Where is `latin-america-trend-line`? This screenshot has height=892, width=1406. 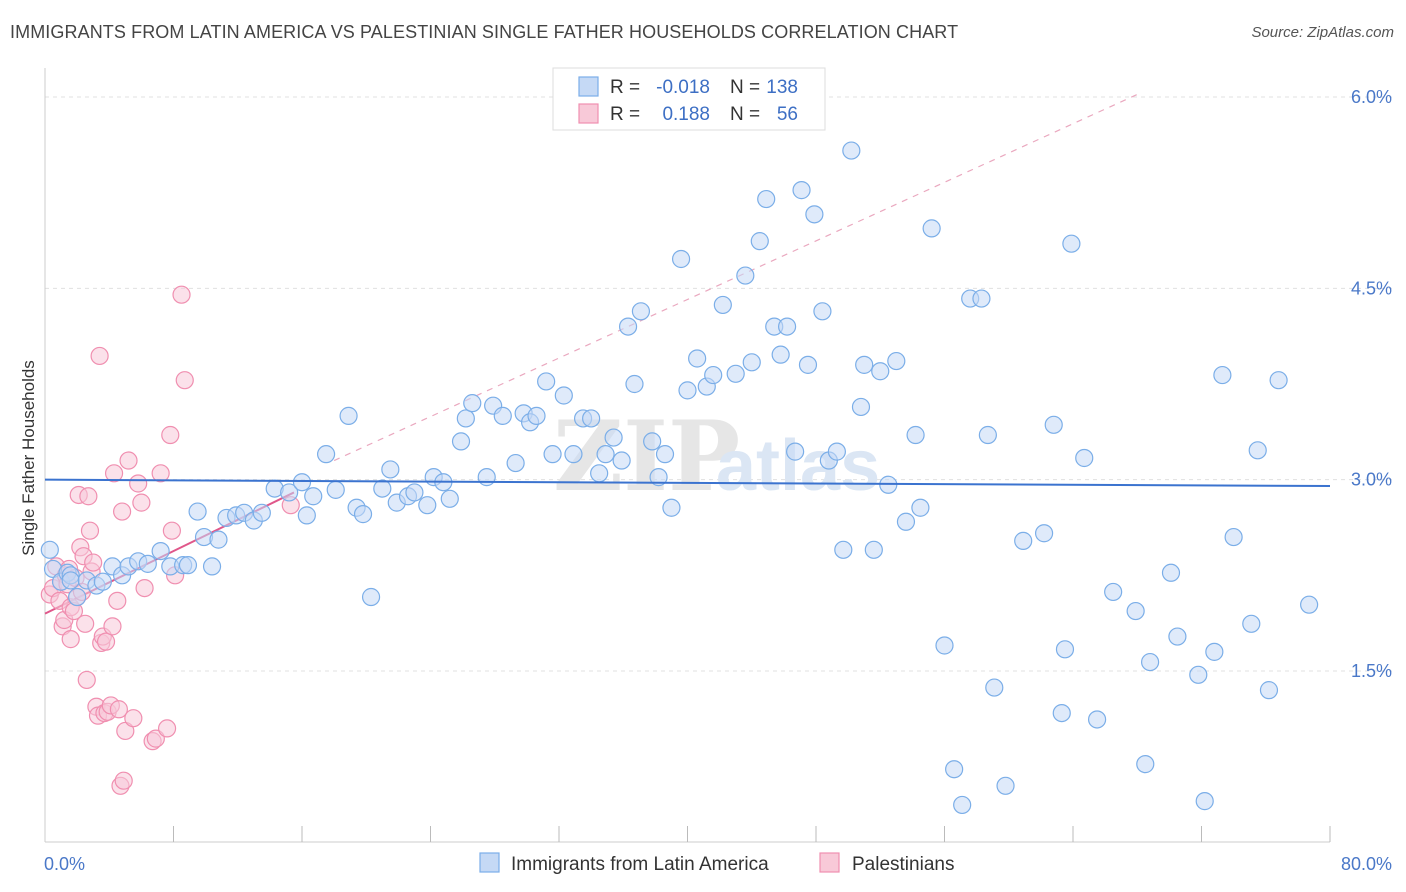 latin-america-trend-line is located at coordinates (687, 483).